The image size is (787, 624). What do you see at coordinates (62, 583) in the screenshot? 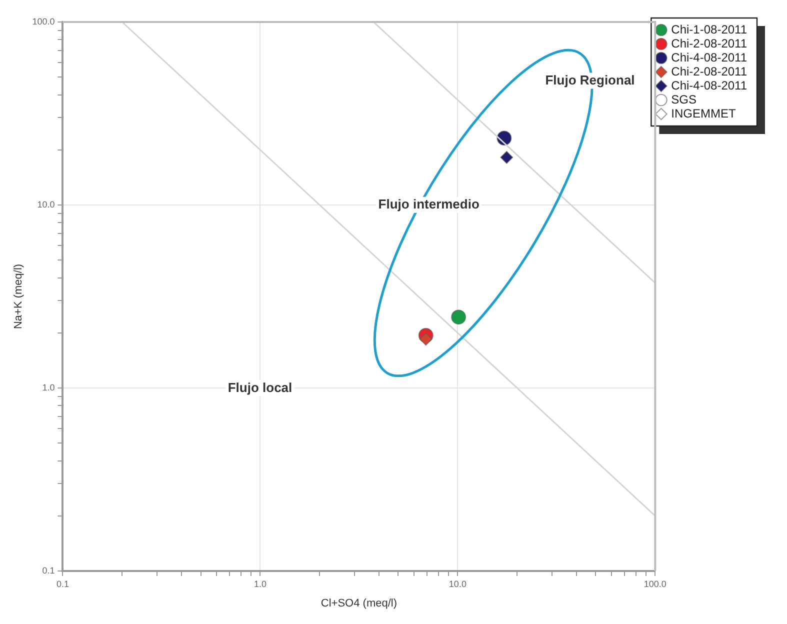
I see `x-tick-label: 0.1` at bounding box center [62, 583].